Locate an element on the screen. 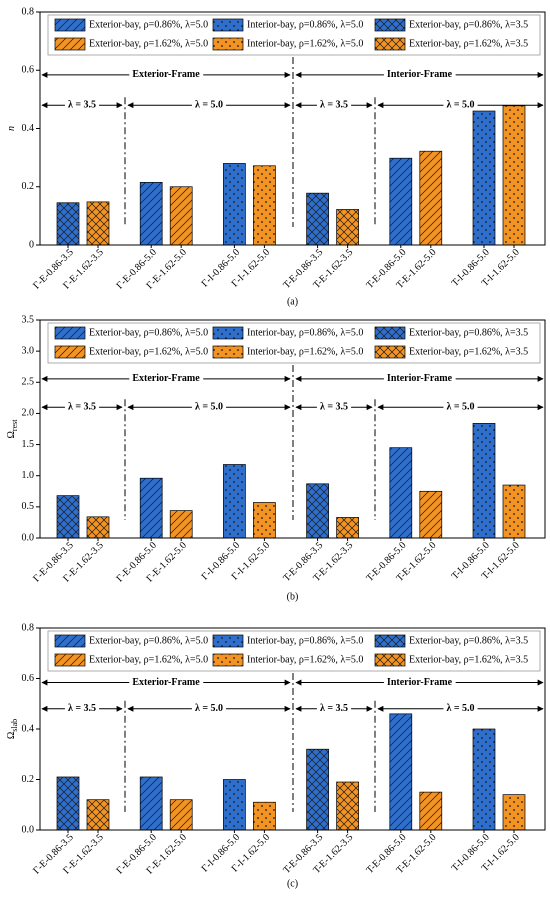 This screenshot has height=899, width=550. y-tick-label: 2.5 is located at coordinates (28, 382).